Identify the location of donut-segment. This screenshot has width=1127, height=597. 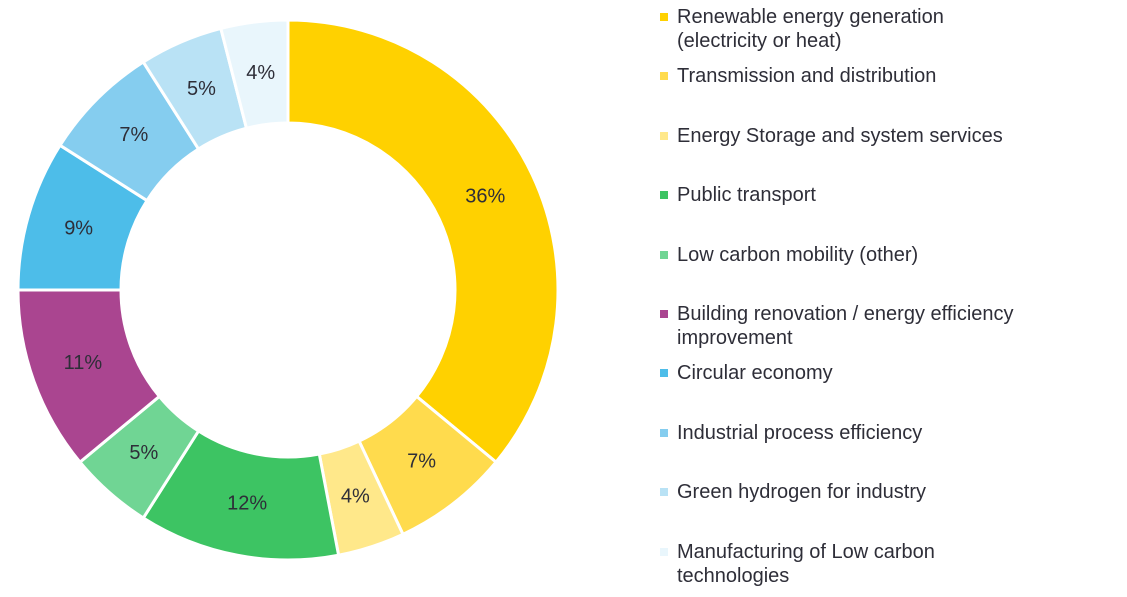
(254, 74).